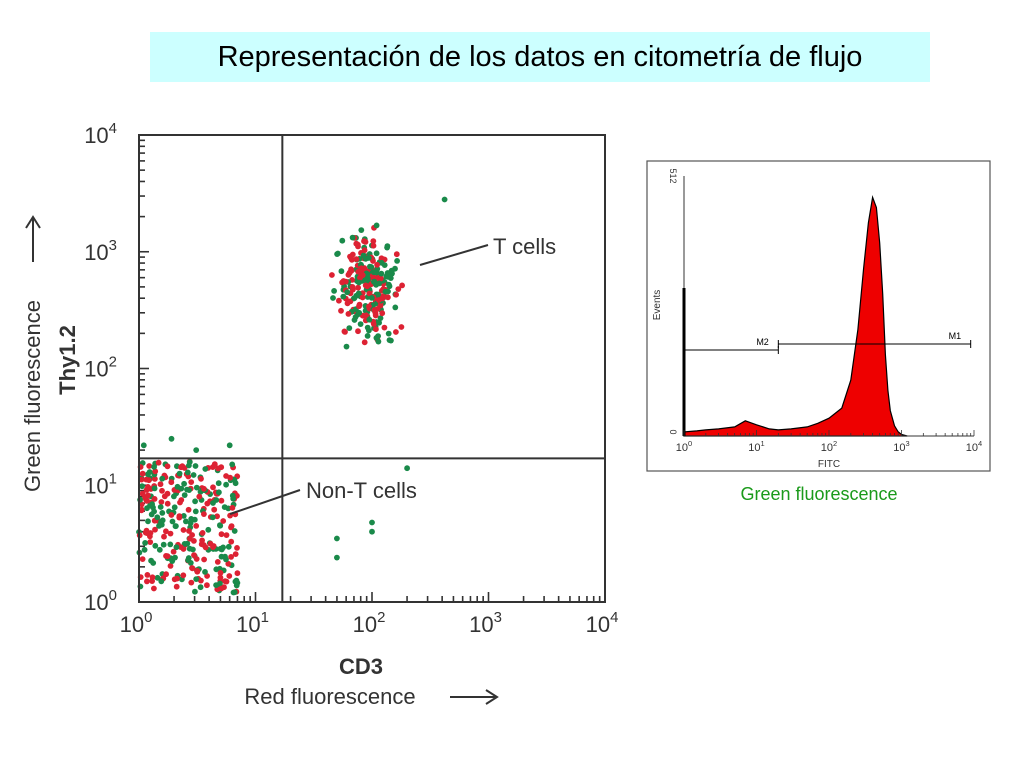 This screenshot has width=1024, height=768. I want to click on y-tick-label: 101, so click(100, 484).